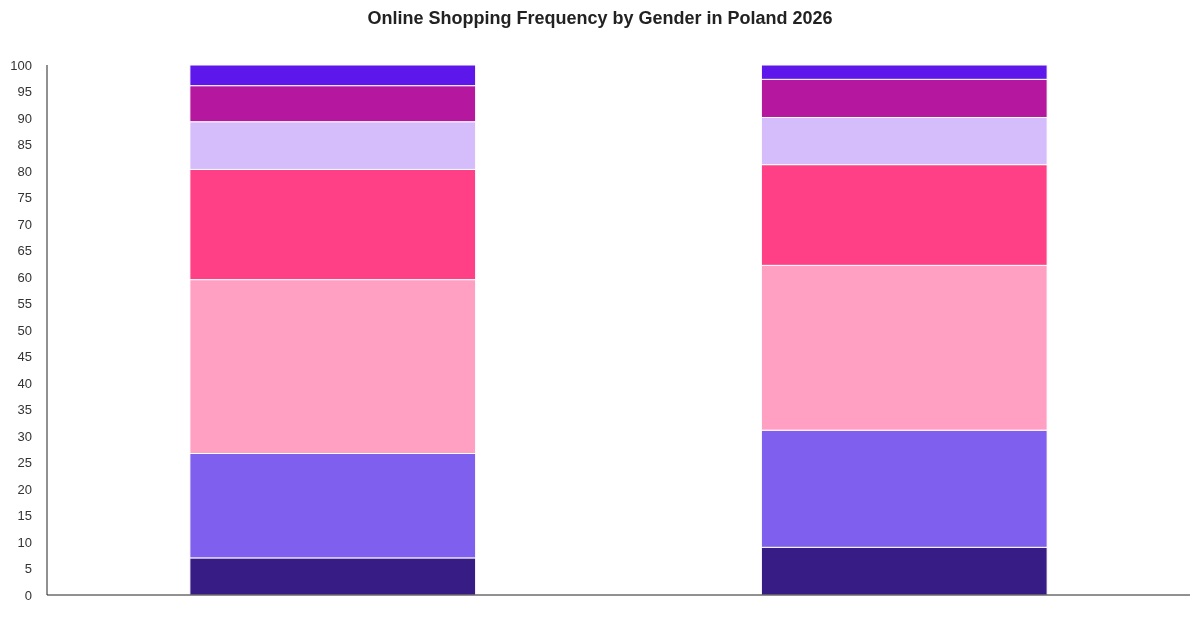 Image resolution: width=1200 pixels, height=628 pixels. What do you see at coordinates (24, 489) in the screenshot?
I see `y-tick-label: 20` at bounding box center [24, 489].